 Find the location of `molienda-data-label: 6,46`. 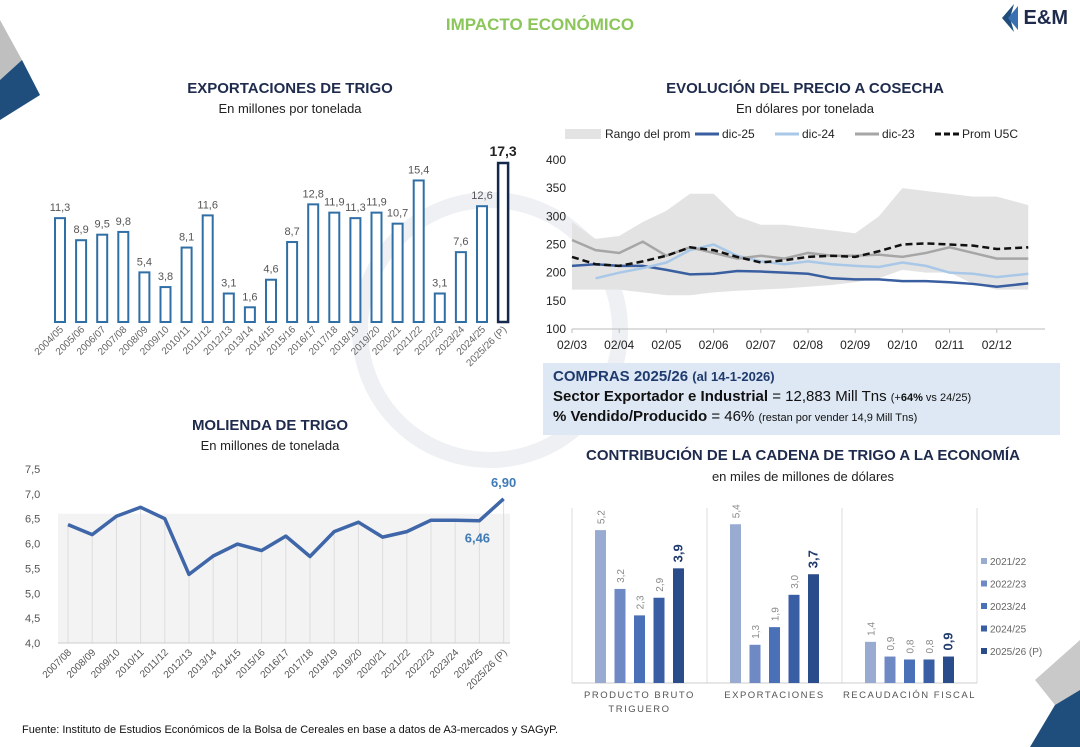

molienda-data-label: 6,46 is located at coordinates (477, 538).